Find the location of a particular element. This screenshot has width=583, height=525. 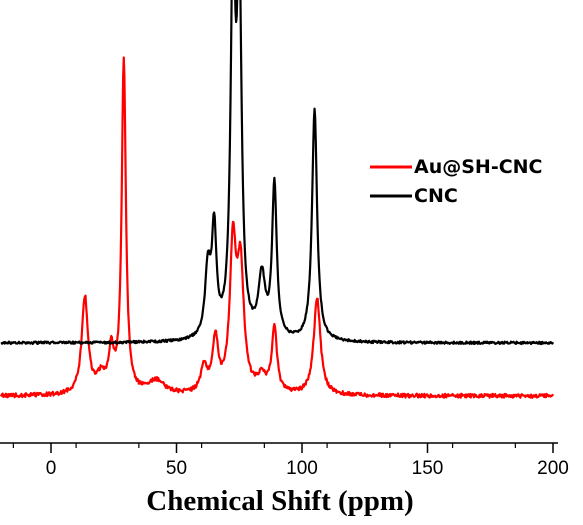

x-axis-ticks: 0 50 100 150 200 is located at coordinates (290, 461).